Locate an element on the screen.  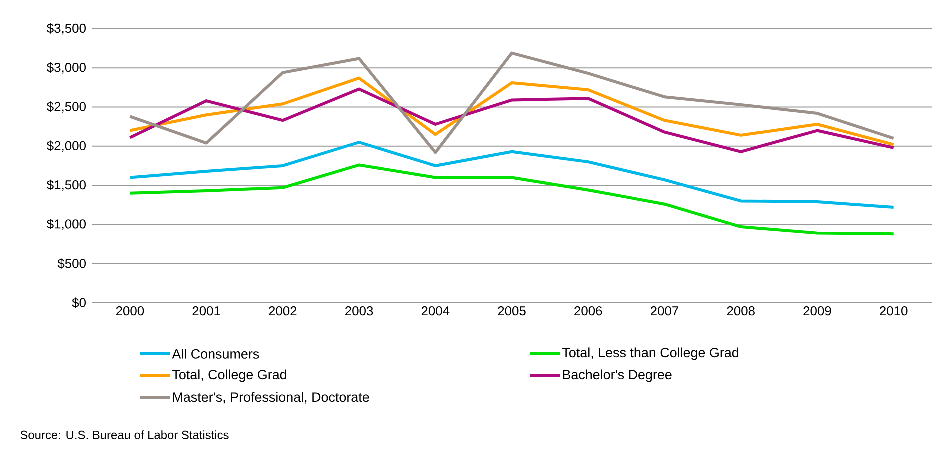
x-tick-label: 2001 is located at coordinates (206, 311).